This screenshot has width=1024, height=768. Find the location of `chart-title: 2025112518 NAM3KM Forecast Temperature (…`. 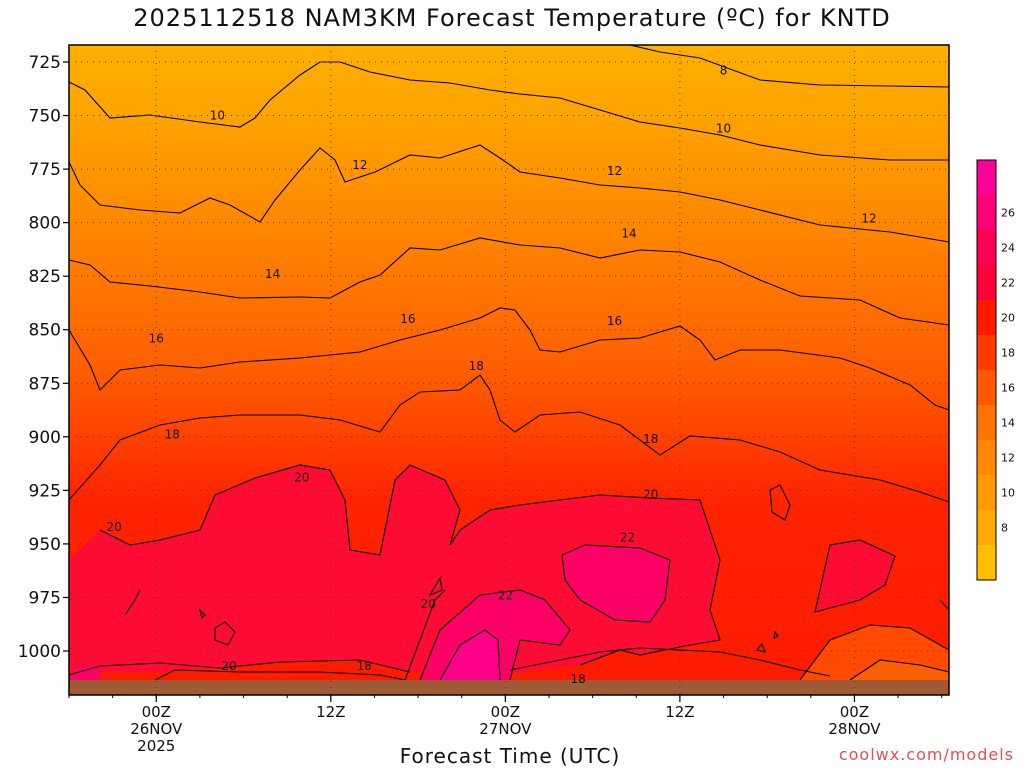

chart-title: 2025112518 NAM3KM Forecast Temperature (… is located at coordinates (512, 18).